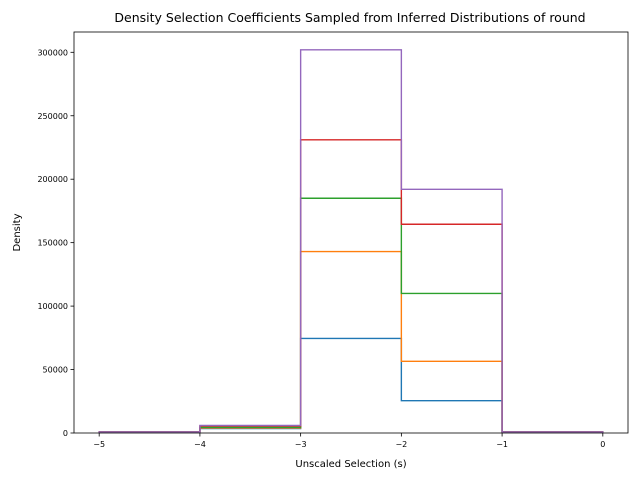 The image size is (640, 480). What do you see at coordinates (55, 370) in the screenshot?
I see `y-tick-label: 50000` at bounding box center [55, 370].